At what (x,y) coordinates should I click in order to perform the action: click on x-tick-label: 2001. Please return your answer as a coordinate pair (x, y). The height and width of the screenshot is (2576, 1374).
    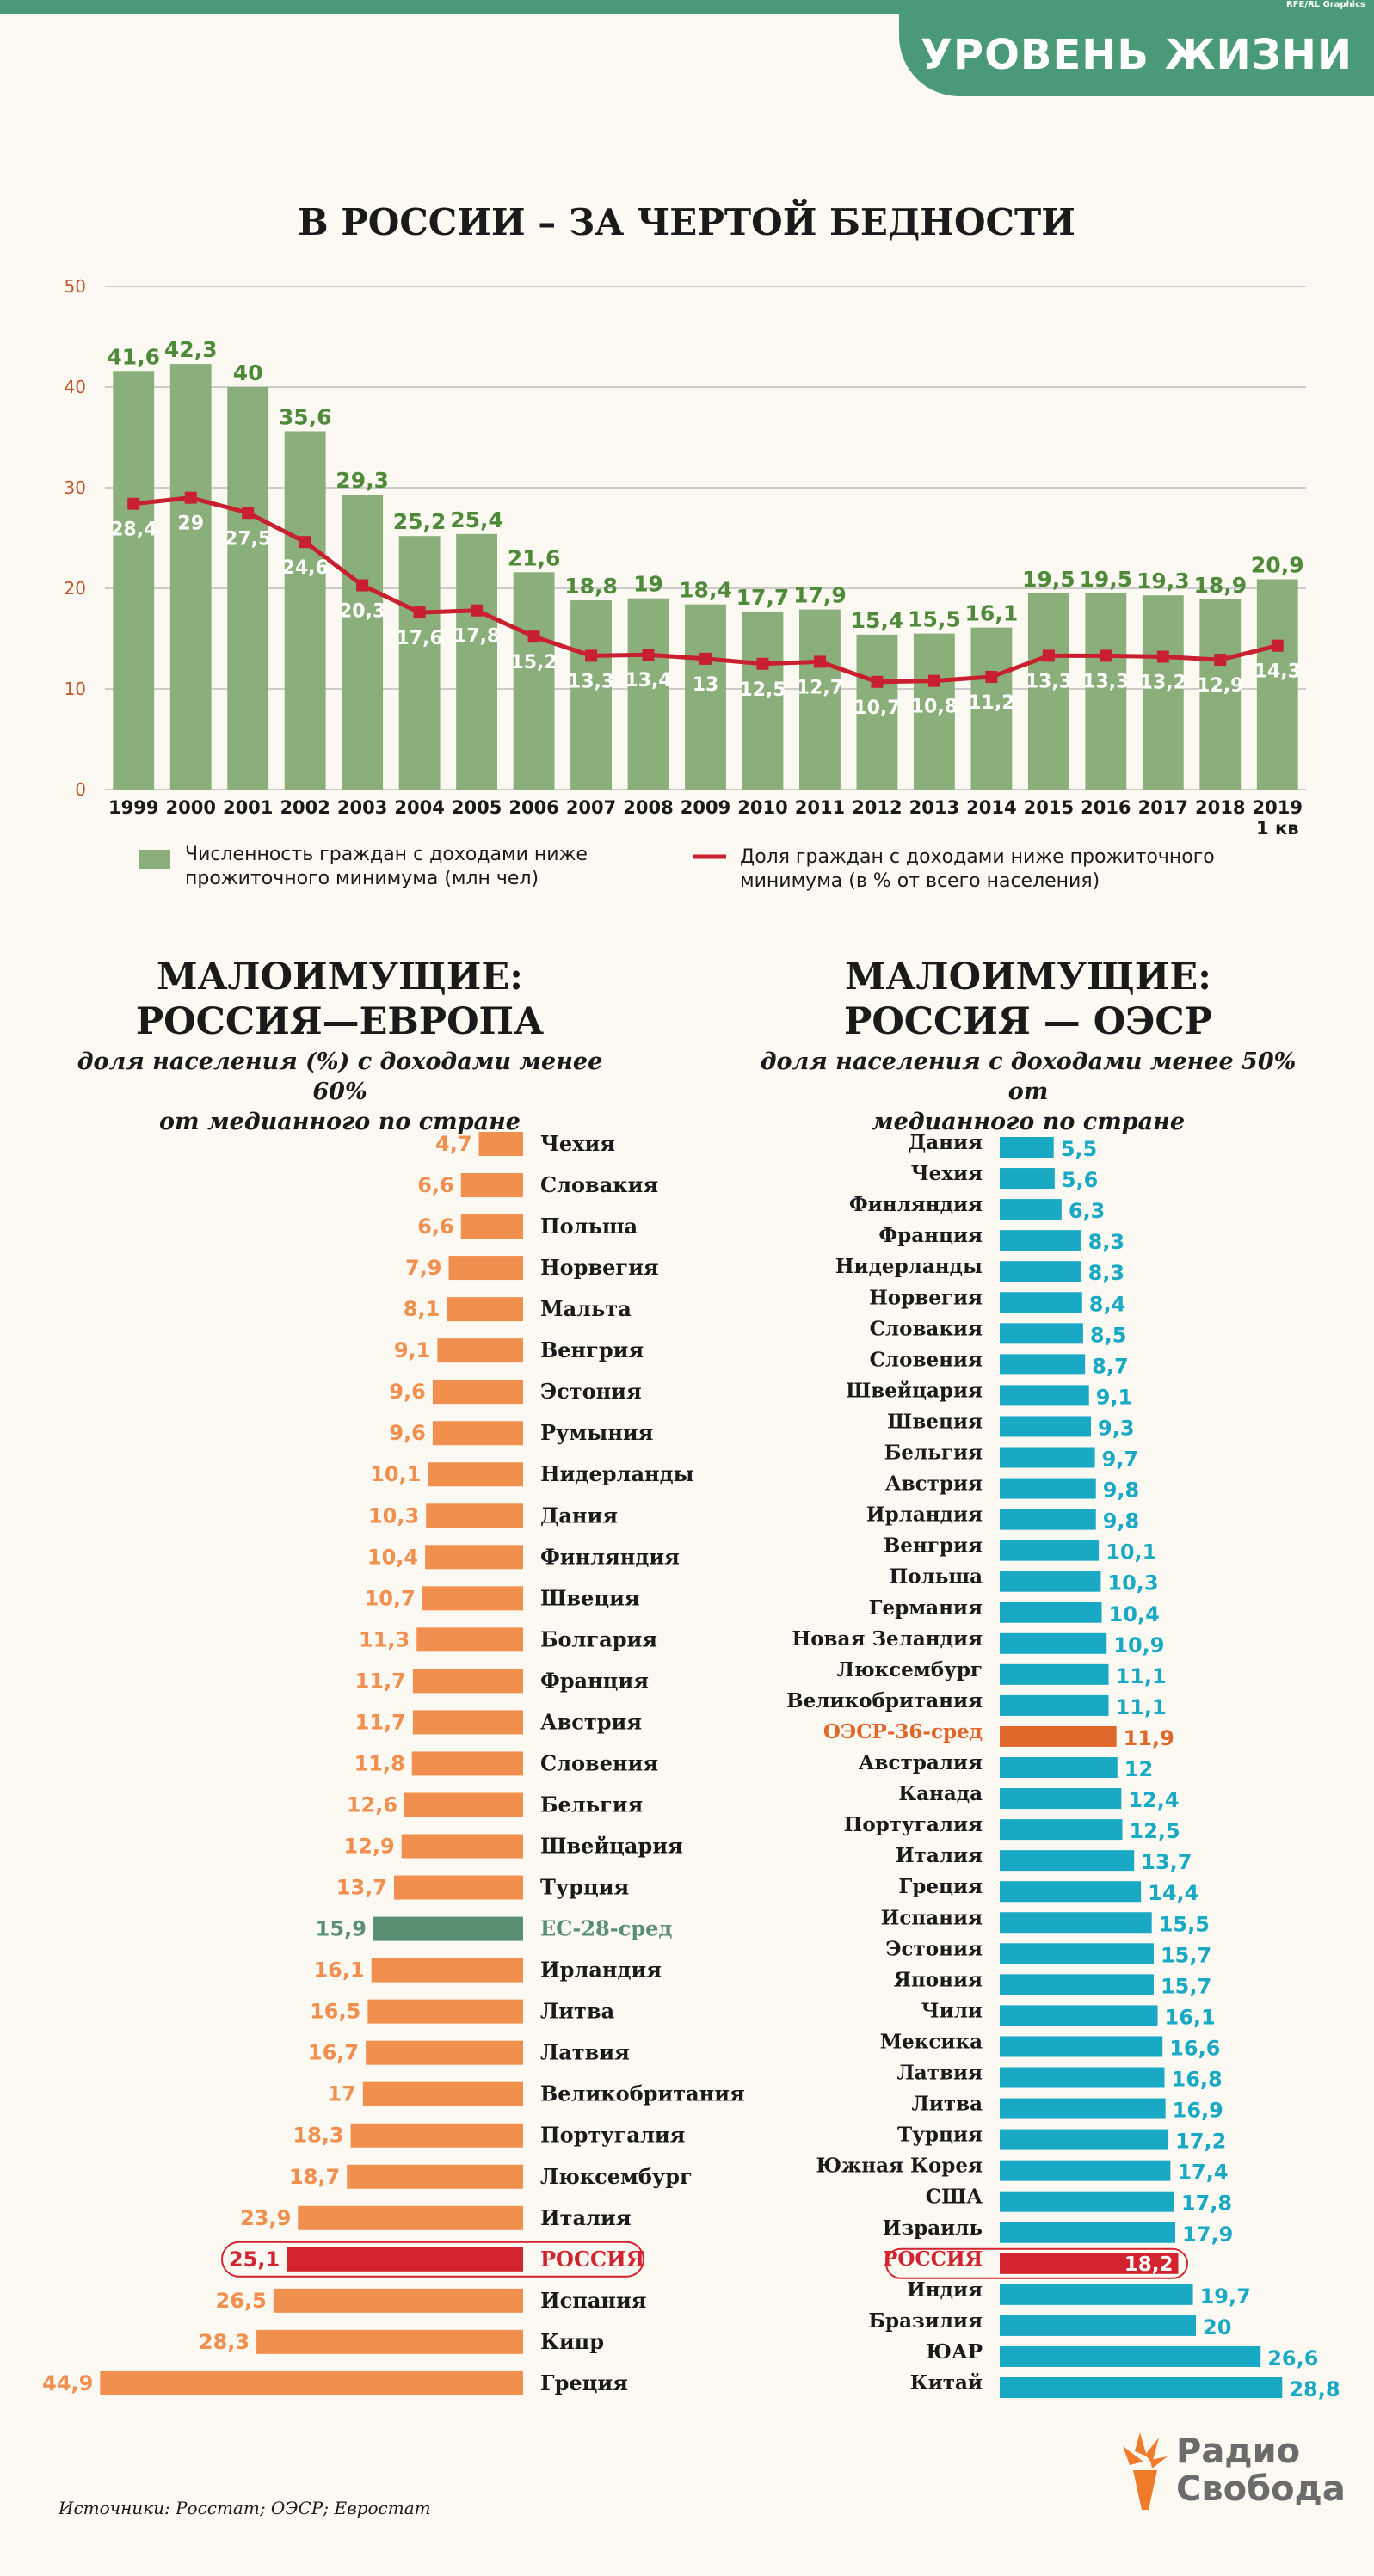
    Looking at the image, I should click on (248, 807).